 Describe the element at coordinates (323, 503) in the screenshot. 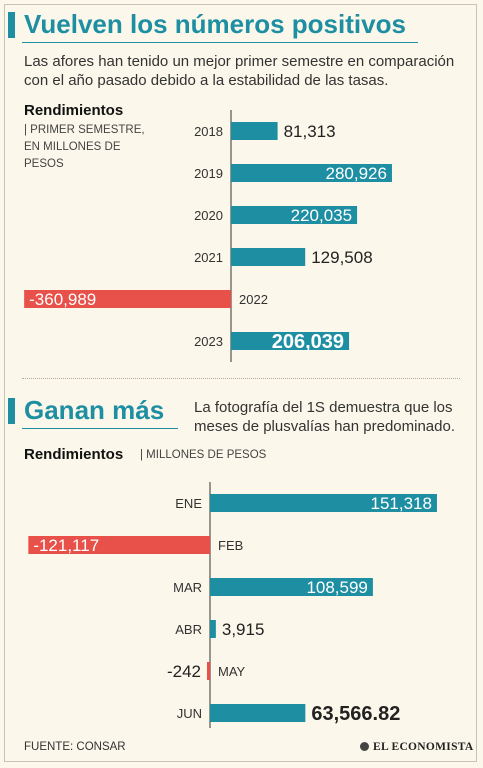

I see `chart2-bar-ENE` at that location.